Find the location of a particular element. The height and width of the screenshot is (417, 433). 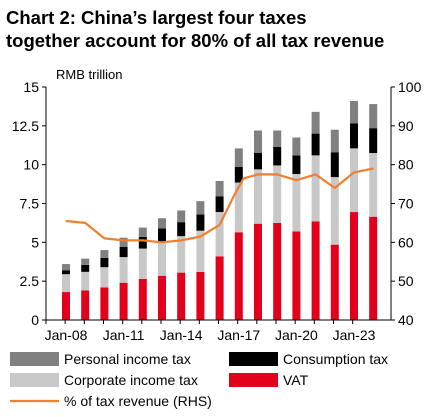

bar-vat-2010 is located at coordinates (104, 303).